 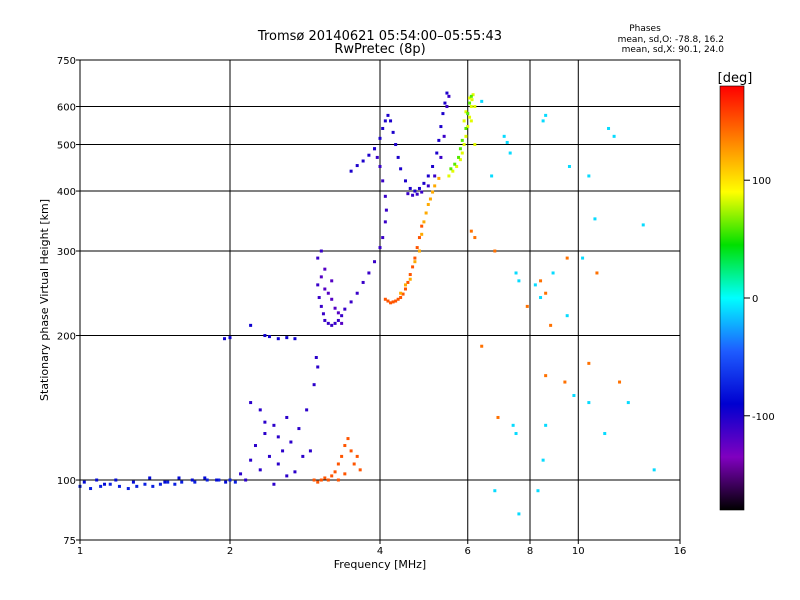 What do you see at coordinates (746, 291) in the screenshot?
I see `colorbar: [deg] 100 0 -100` at bounding box center [746, 291].